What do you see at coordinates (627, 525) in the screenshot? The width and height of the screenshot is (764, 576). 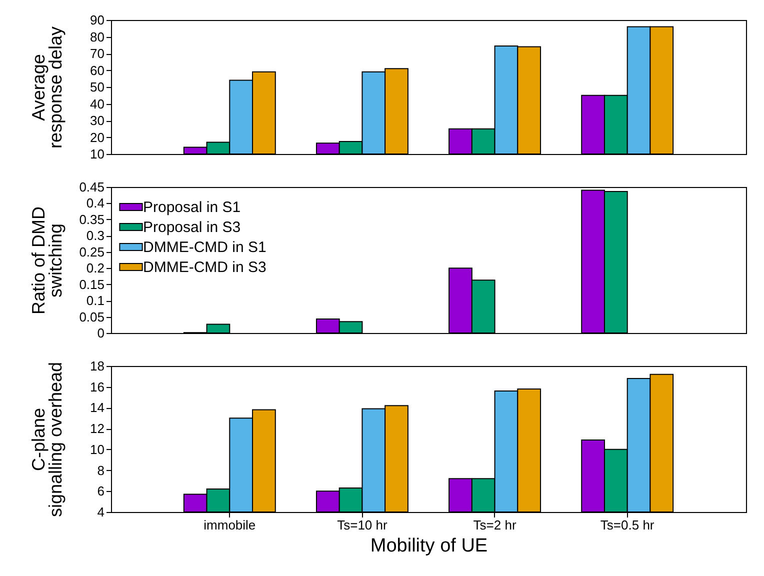 I see `x-tick-label: Ts=0.5 hr` at bounding box center [627, 525].